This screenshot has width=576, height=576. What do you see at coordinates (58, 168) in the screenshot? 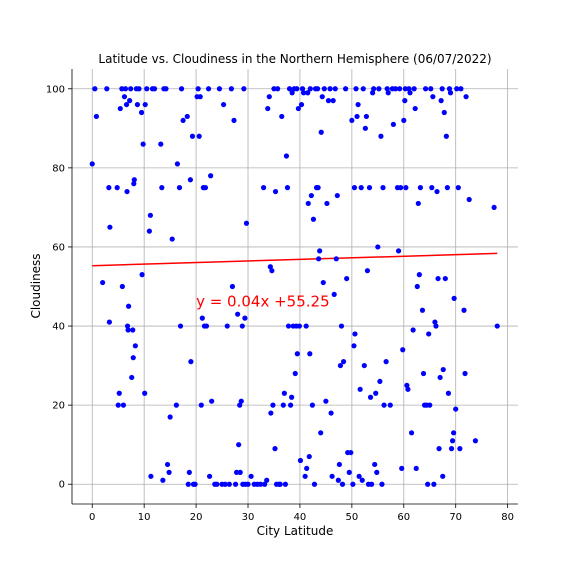
I see `y-tick-label: 80` at bounding box center [58, 168].